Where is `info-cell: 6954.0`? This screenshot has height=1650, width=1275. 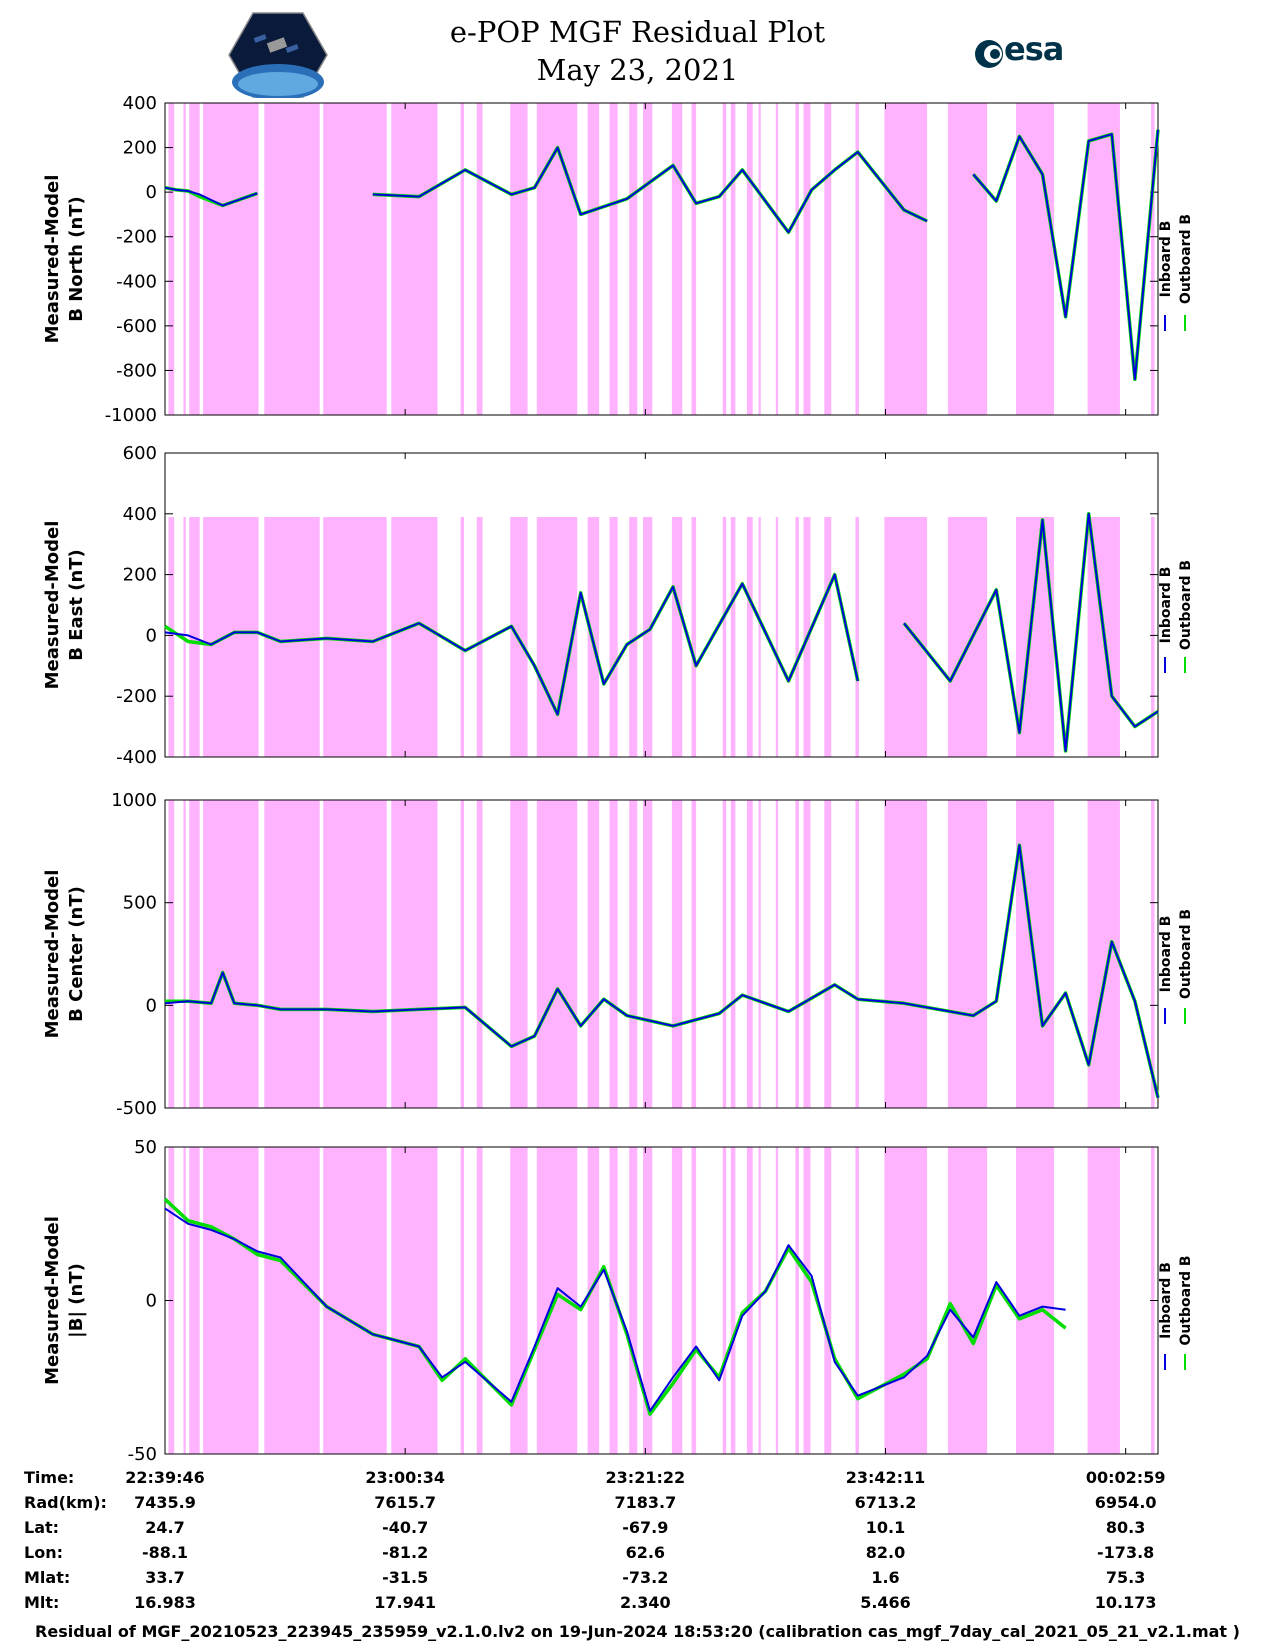 info-cell: 6954.0 is located at coordinates (1125, 1502).